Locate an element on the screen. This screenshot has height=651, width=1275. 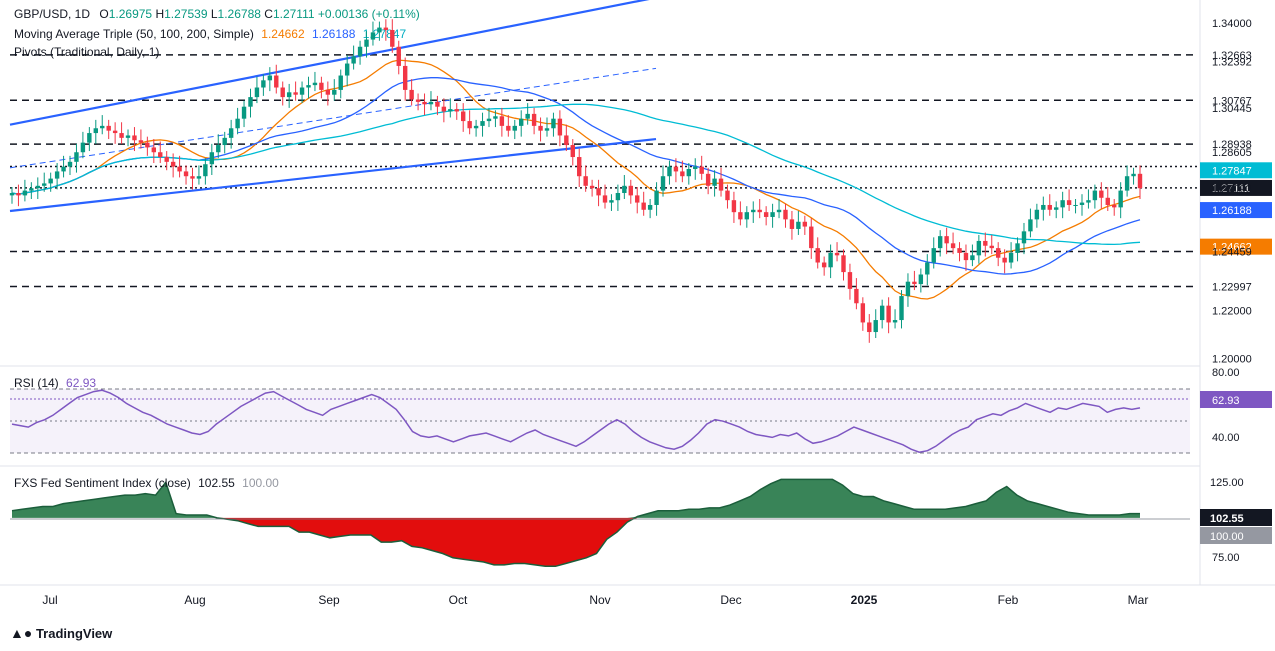
rsi-line is located at coordinates (576, 421).